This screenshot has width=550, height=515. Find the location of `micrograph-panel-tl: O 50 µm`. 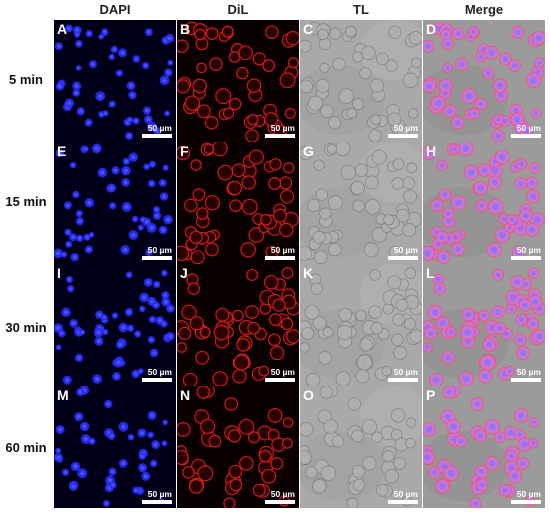

micrograph-panel-tl: O 50 µm is located at coordinates (361, 447).